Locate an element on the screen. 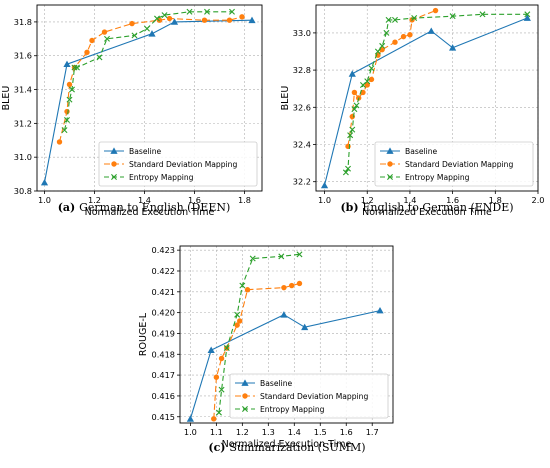 This screenshot has height=468, width=550. chart-3-x-tick-label: 1.0 is located at coordinates (190, 432).